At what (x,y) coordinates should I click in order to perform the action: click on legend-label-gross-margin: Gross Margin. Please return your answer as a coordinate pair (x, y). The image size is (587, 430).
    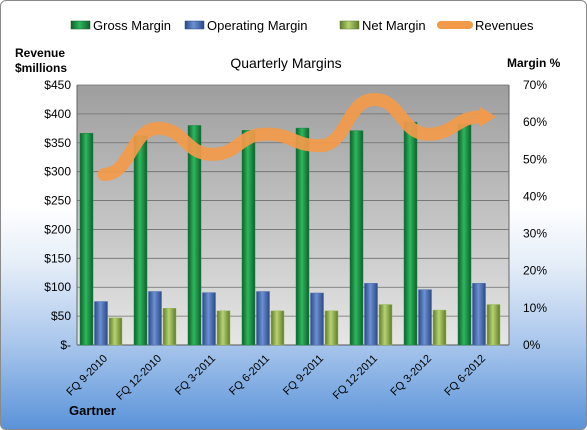
    Looking at the image, I should click on (132, 25).